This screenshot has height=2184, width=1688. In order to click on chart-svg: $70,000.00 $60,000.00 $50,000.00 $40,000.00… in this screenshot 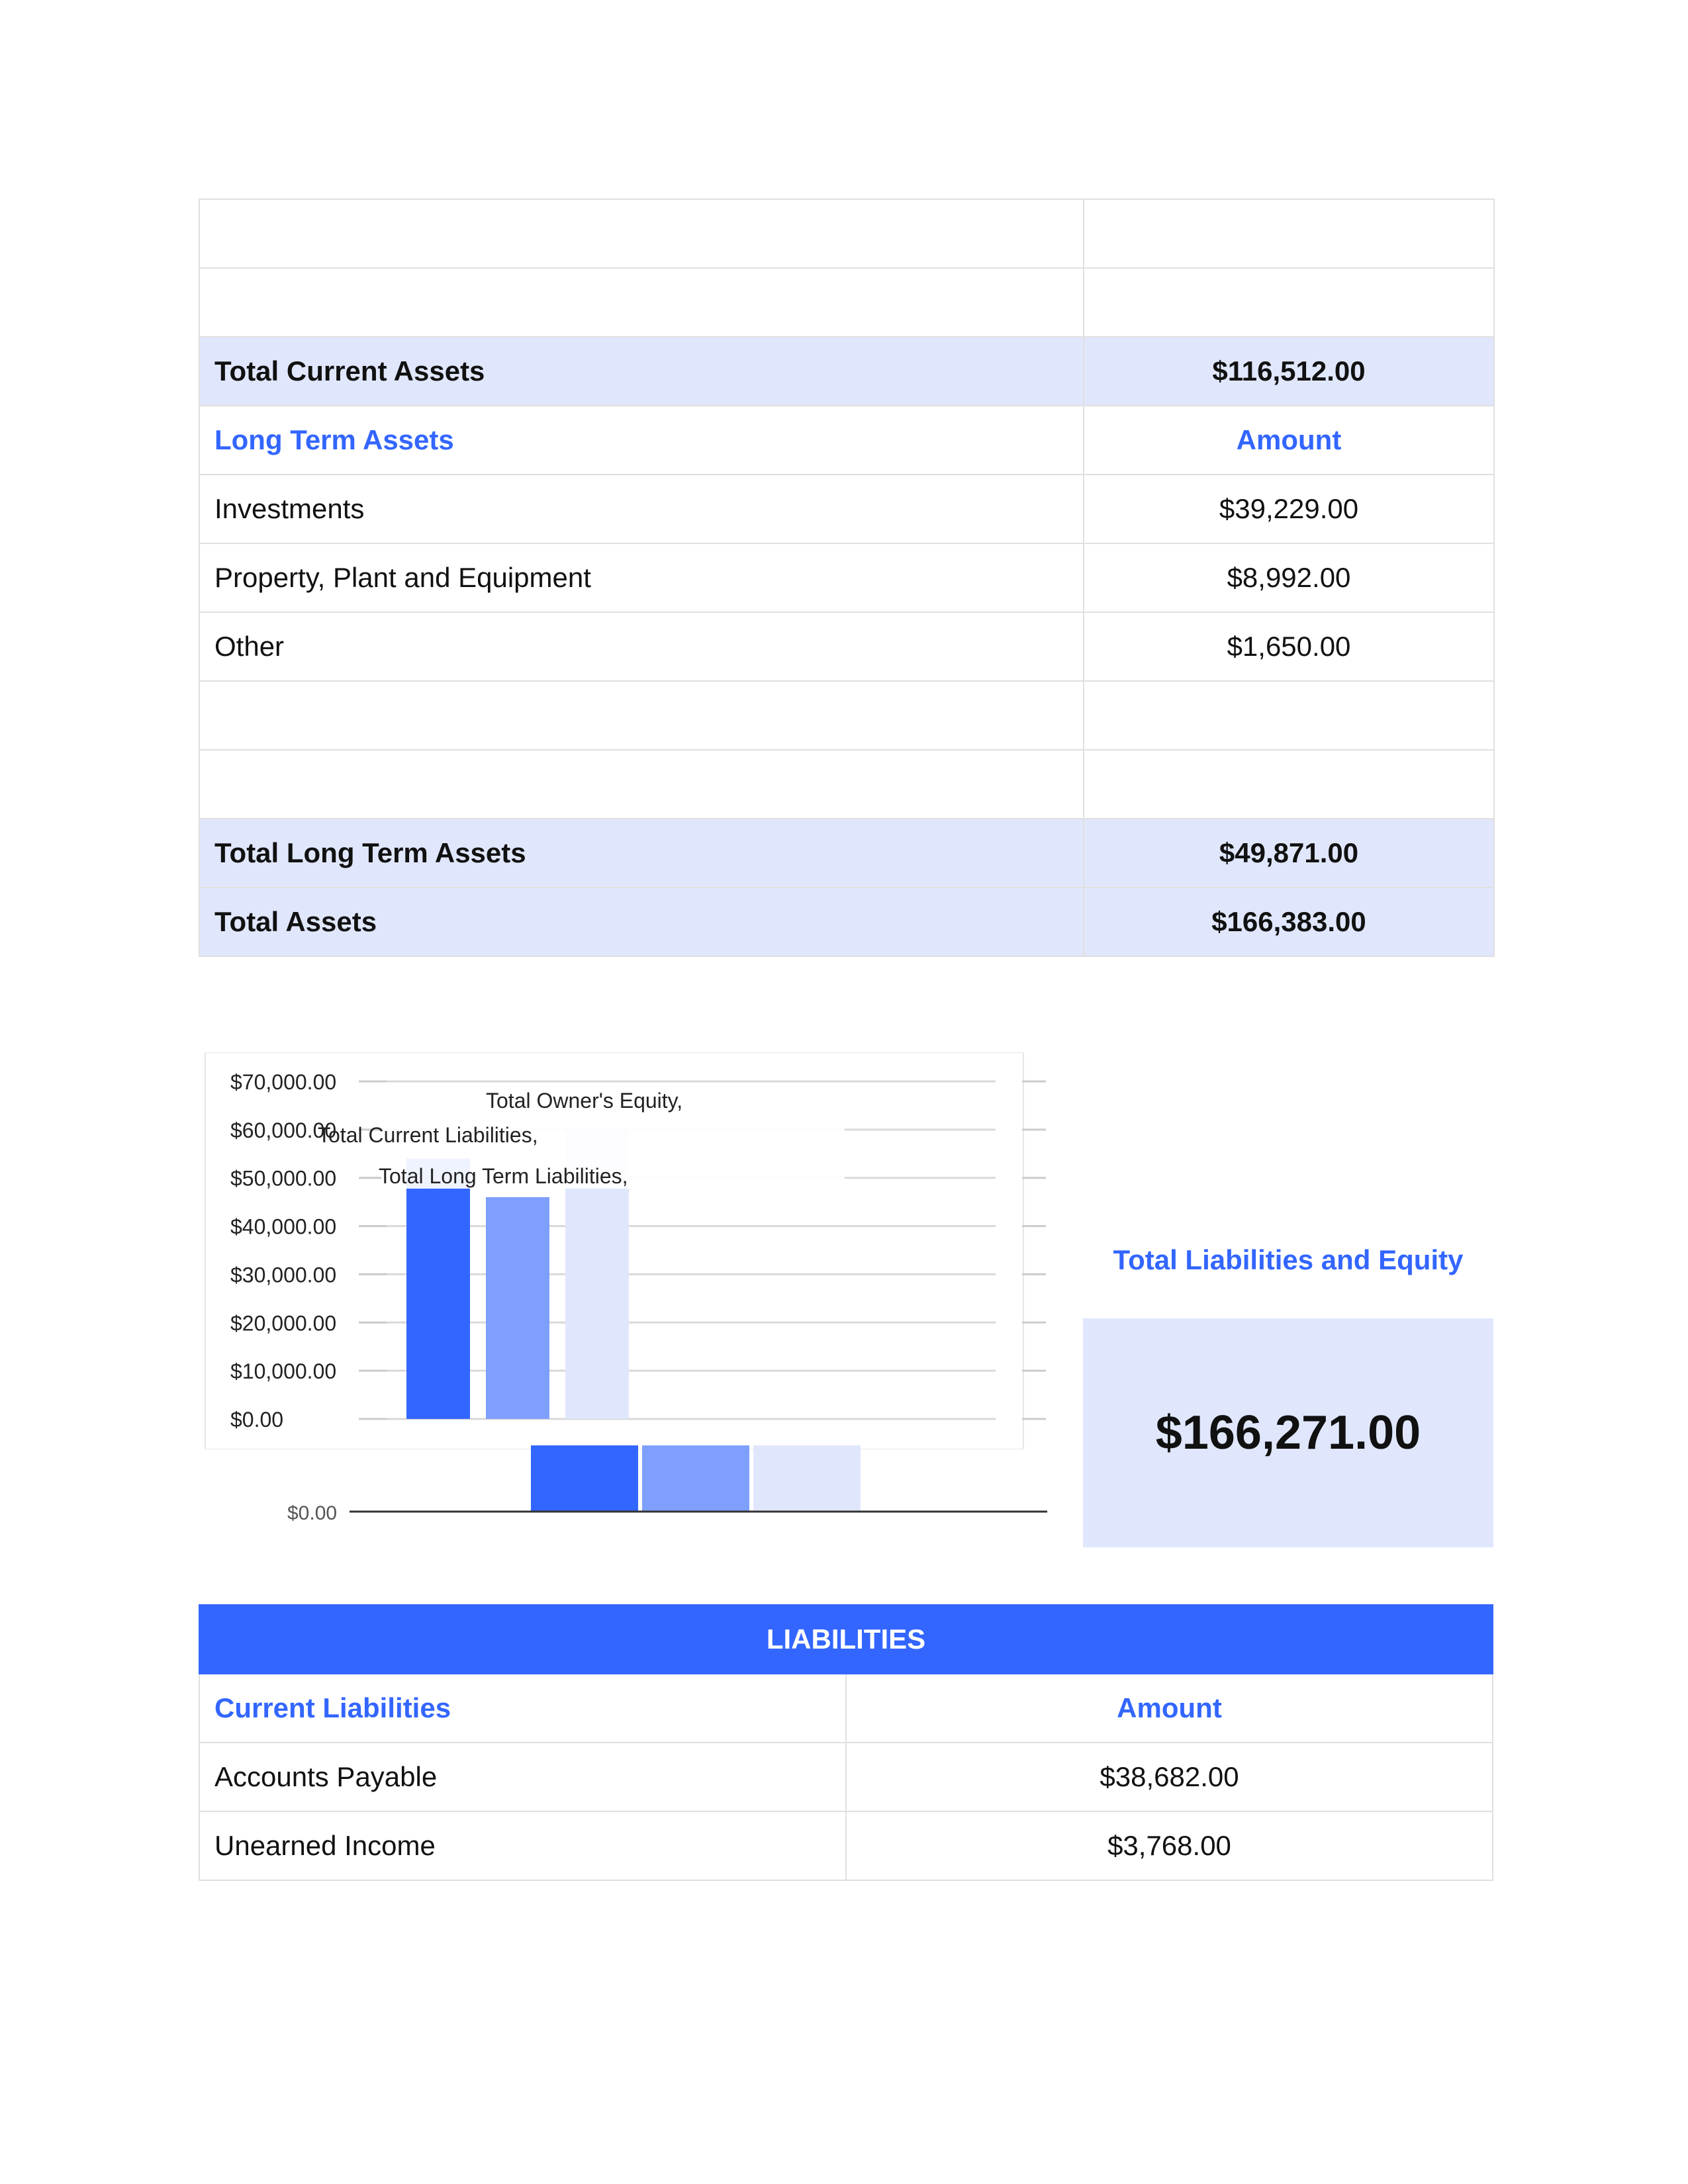, I will do `click(626, 1293)`.